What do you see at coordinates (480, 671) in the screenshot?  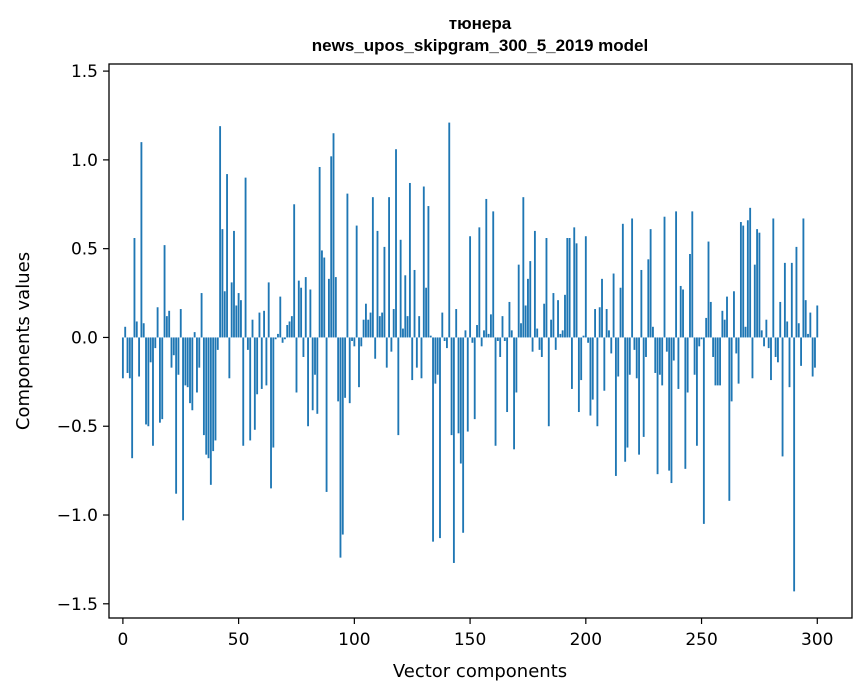 I see `x-axis-label: Vector components` at bounding box center [480, 671].